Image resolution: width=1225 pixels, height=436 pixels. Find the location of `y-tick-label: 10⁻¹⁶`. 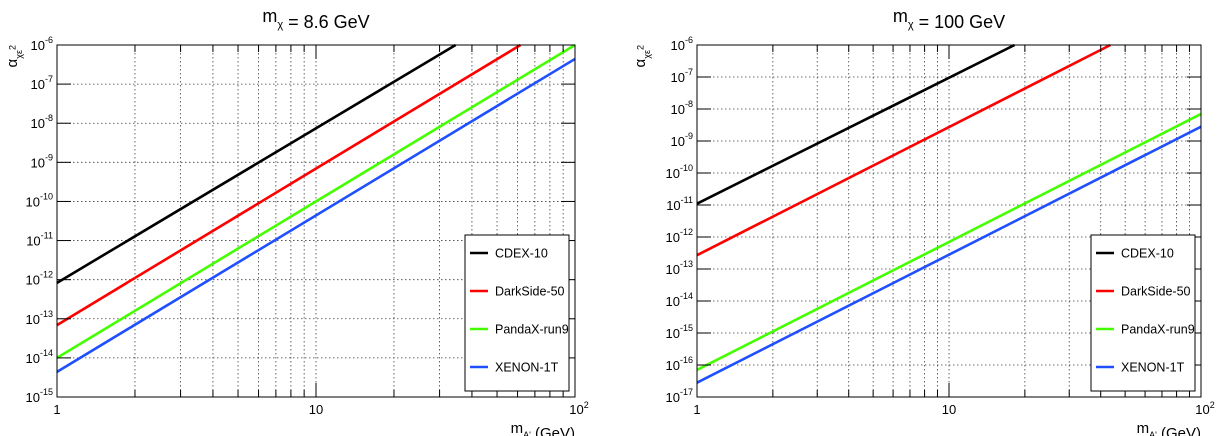

y-tick-label: 10⁻¹⁶ is located at coordinates (679, 364).